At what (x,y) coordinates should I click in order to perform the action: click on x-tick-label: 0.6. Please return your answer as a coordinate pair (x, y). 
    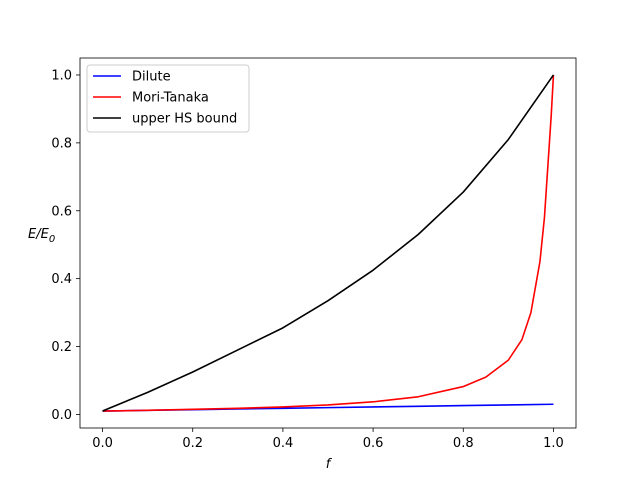
    Looking at the image, I should click on (373, 443).